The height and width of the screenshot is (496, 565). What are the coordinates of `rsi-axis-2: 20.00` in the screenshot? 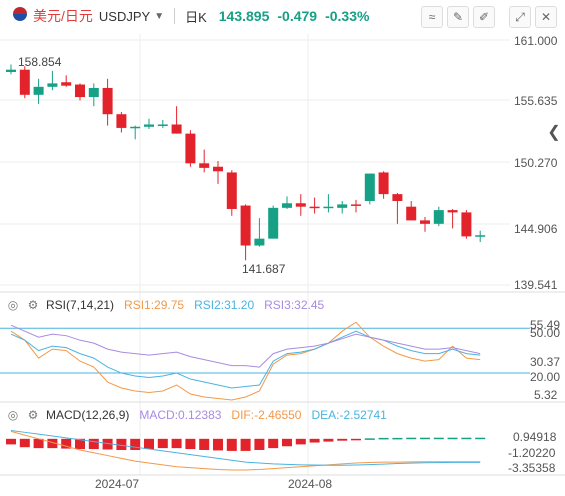 It's located at (545, 377).